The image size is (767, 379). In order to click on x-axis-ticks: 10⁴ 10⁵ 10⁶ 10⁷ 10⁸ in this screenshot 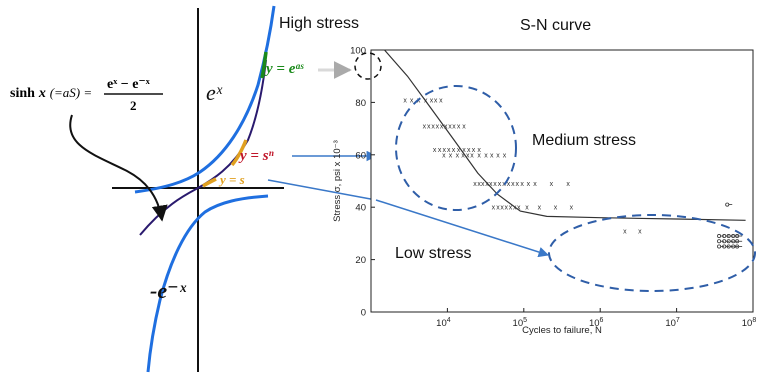, I will do `click(596, 318)`.